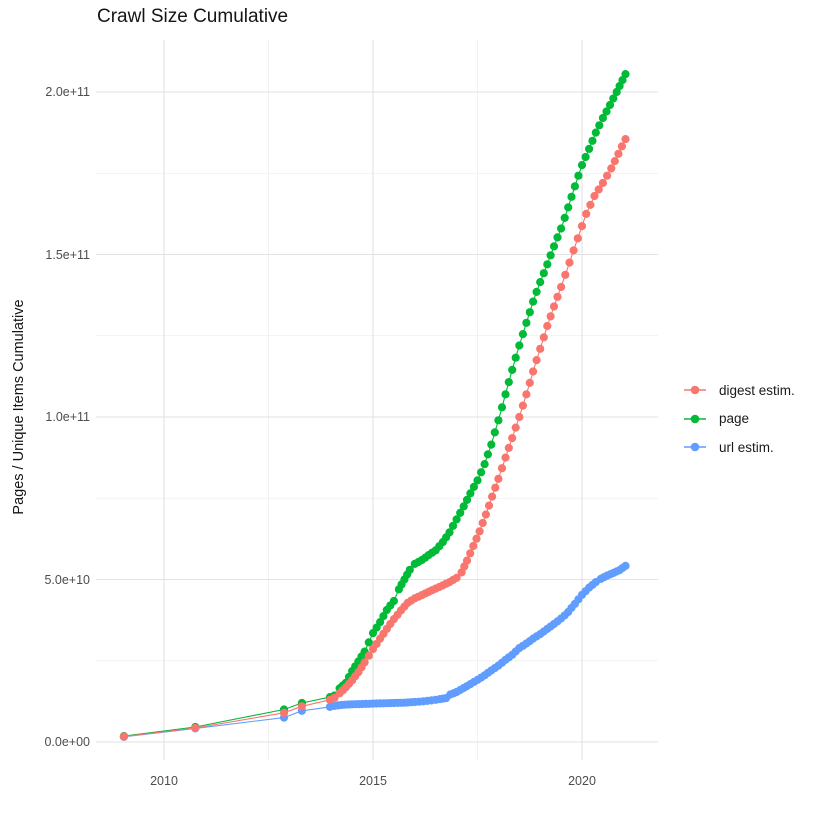 Image resolution: width=826 pixels, height=827 pixels. I want to click on x-tick-label-2010: 2010, so click(164, 781).